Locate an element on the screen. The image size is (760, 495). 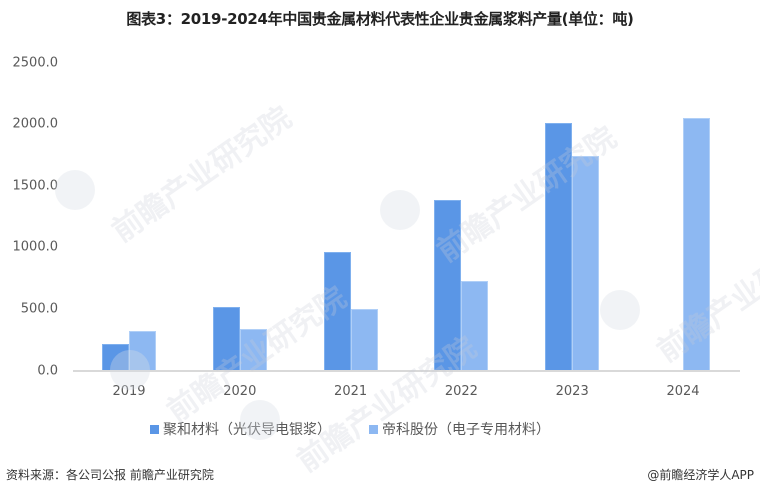
legend: 聚和材料（光伏导电银浆） 帝科股份（电子专用材料） is located at coordinates (369, 429).